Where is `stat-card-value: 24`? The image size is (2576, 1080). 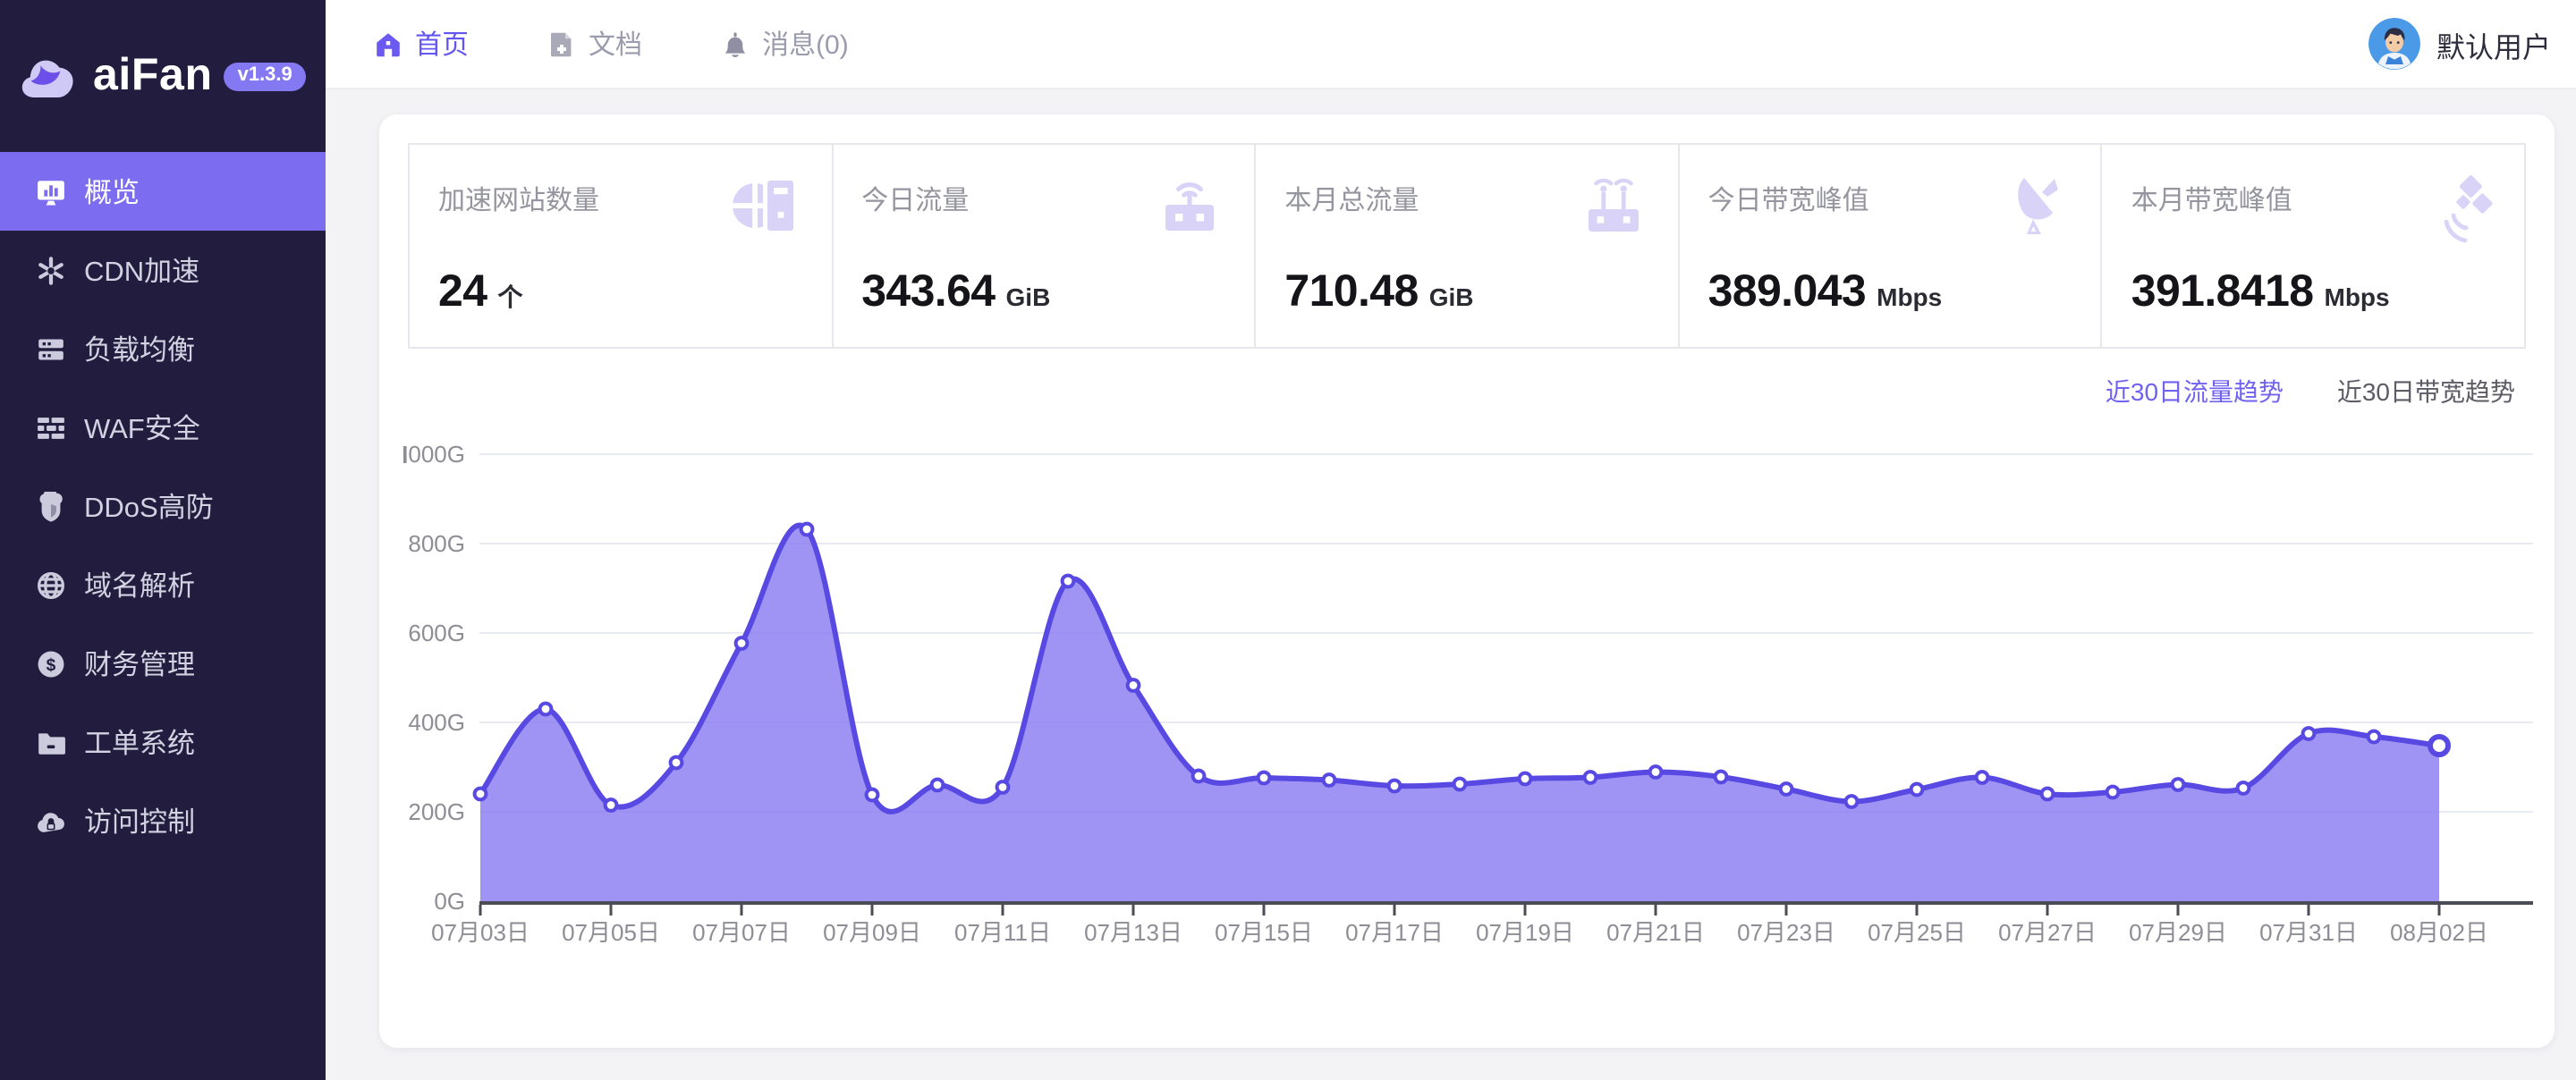
stat-card-value: 24 is located at coordinates (462, 291).